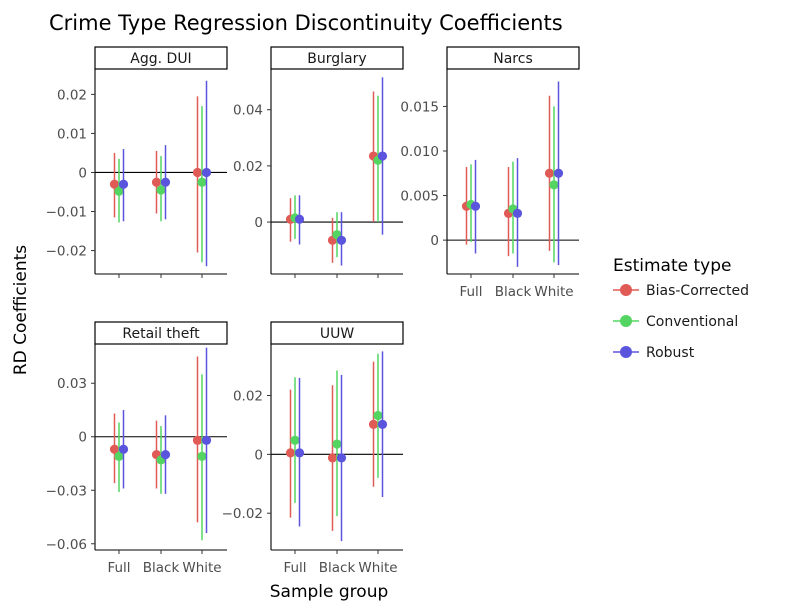 The height and width of the screenshot is (614, 792). Describe the element at coordinates (66, 213) in the screenshot. I see `y-tick-label: −0.01` at that location.